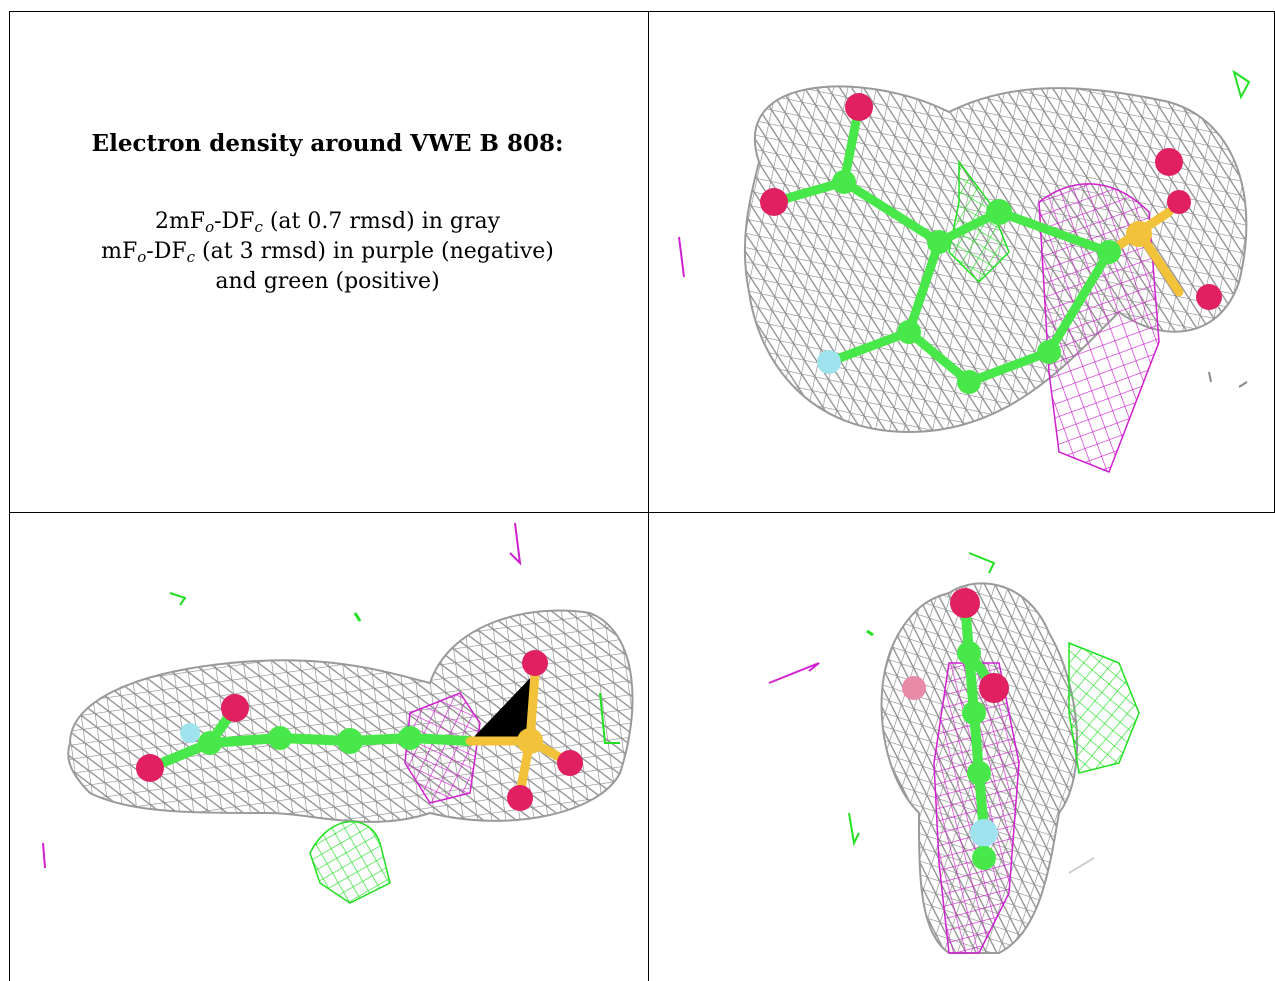  Describe the element at coordinates (9, 496) in the screenshot. I see `left-border` at that location.